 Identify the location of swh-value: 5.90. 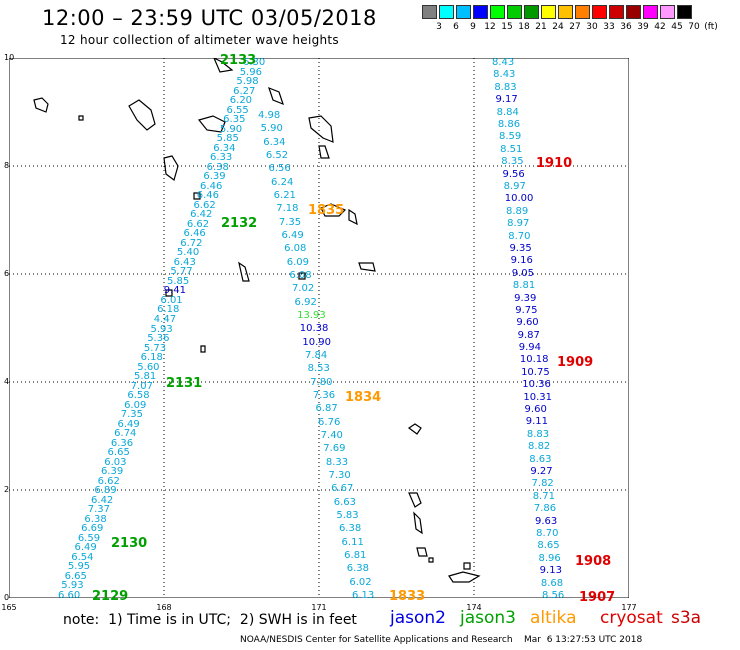
(231, 129).